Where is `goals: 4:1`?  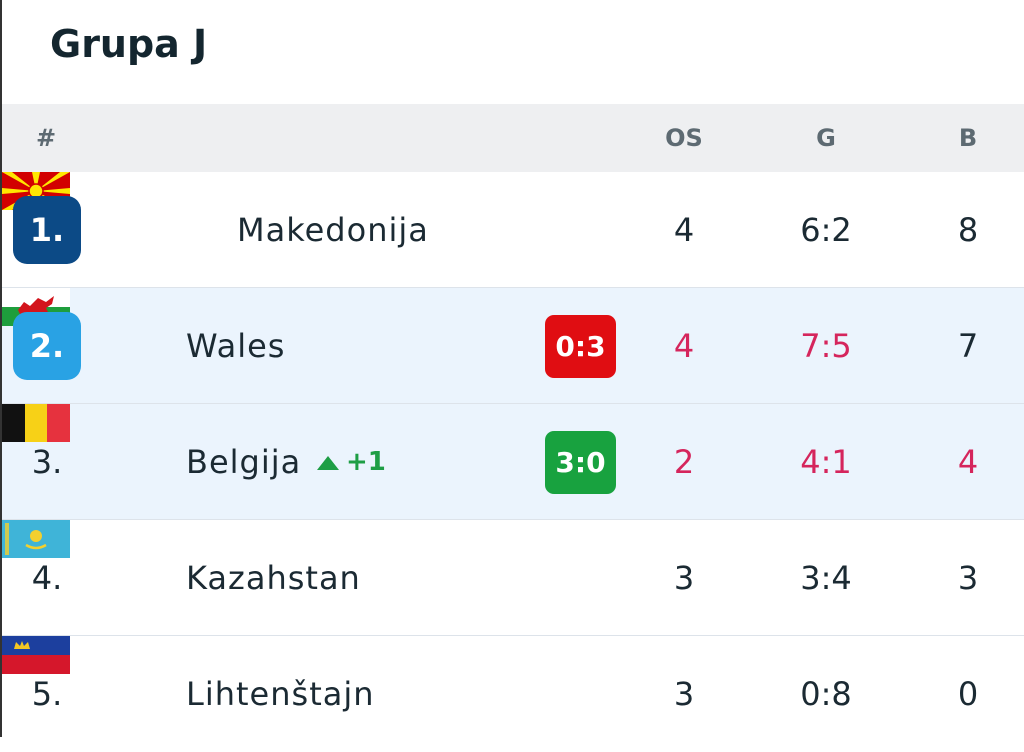 goals: 4:1 is located at coordinates (826, 462).